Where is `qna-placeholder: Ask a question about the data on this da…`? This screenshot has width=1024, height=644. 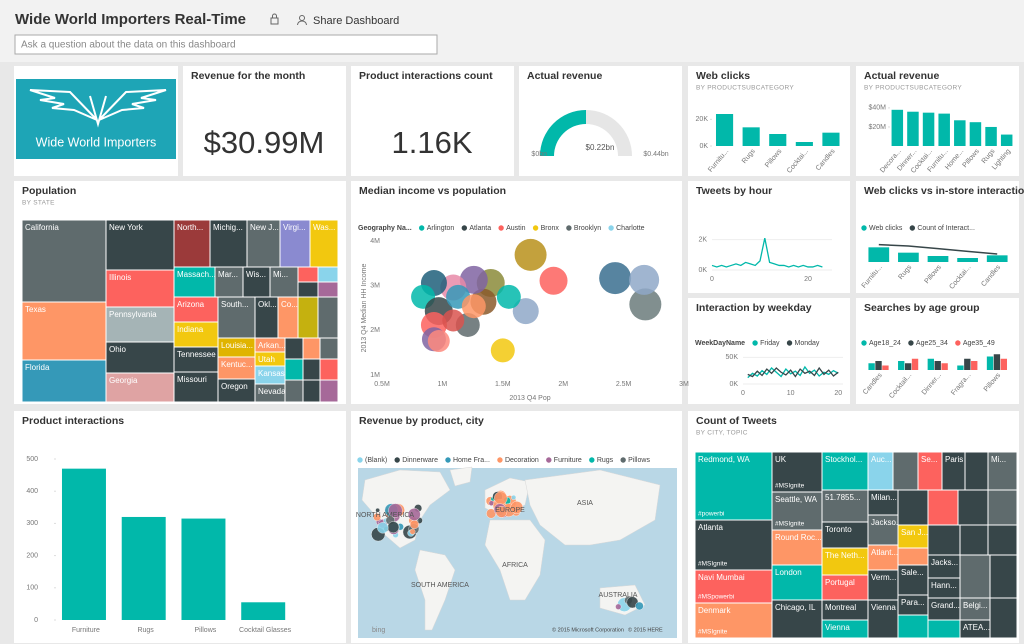
qna-placeholder: Ask a question about the data on this da… is located at coordinates (128, 45).